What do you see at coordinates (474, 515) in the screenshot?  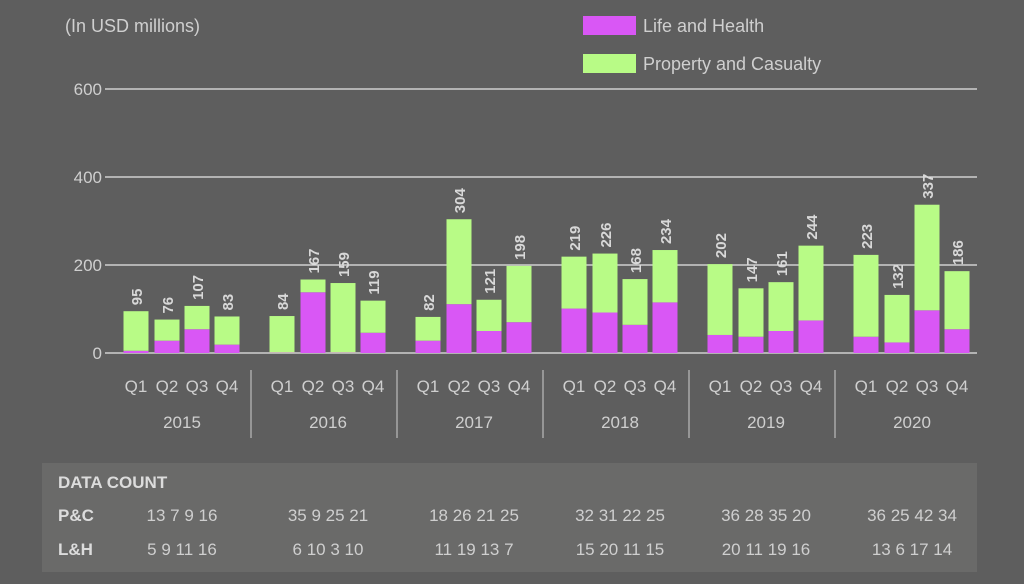 I see `pc-count-group: 18 26 21 25` at bounding box center [474, 515].